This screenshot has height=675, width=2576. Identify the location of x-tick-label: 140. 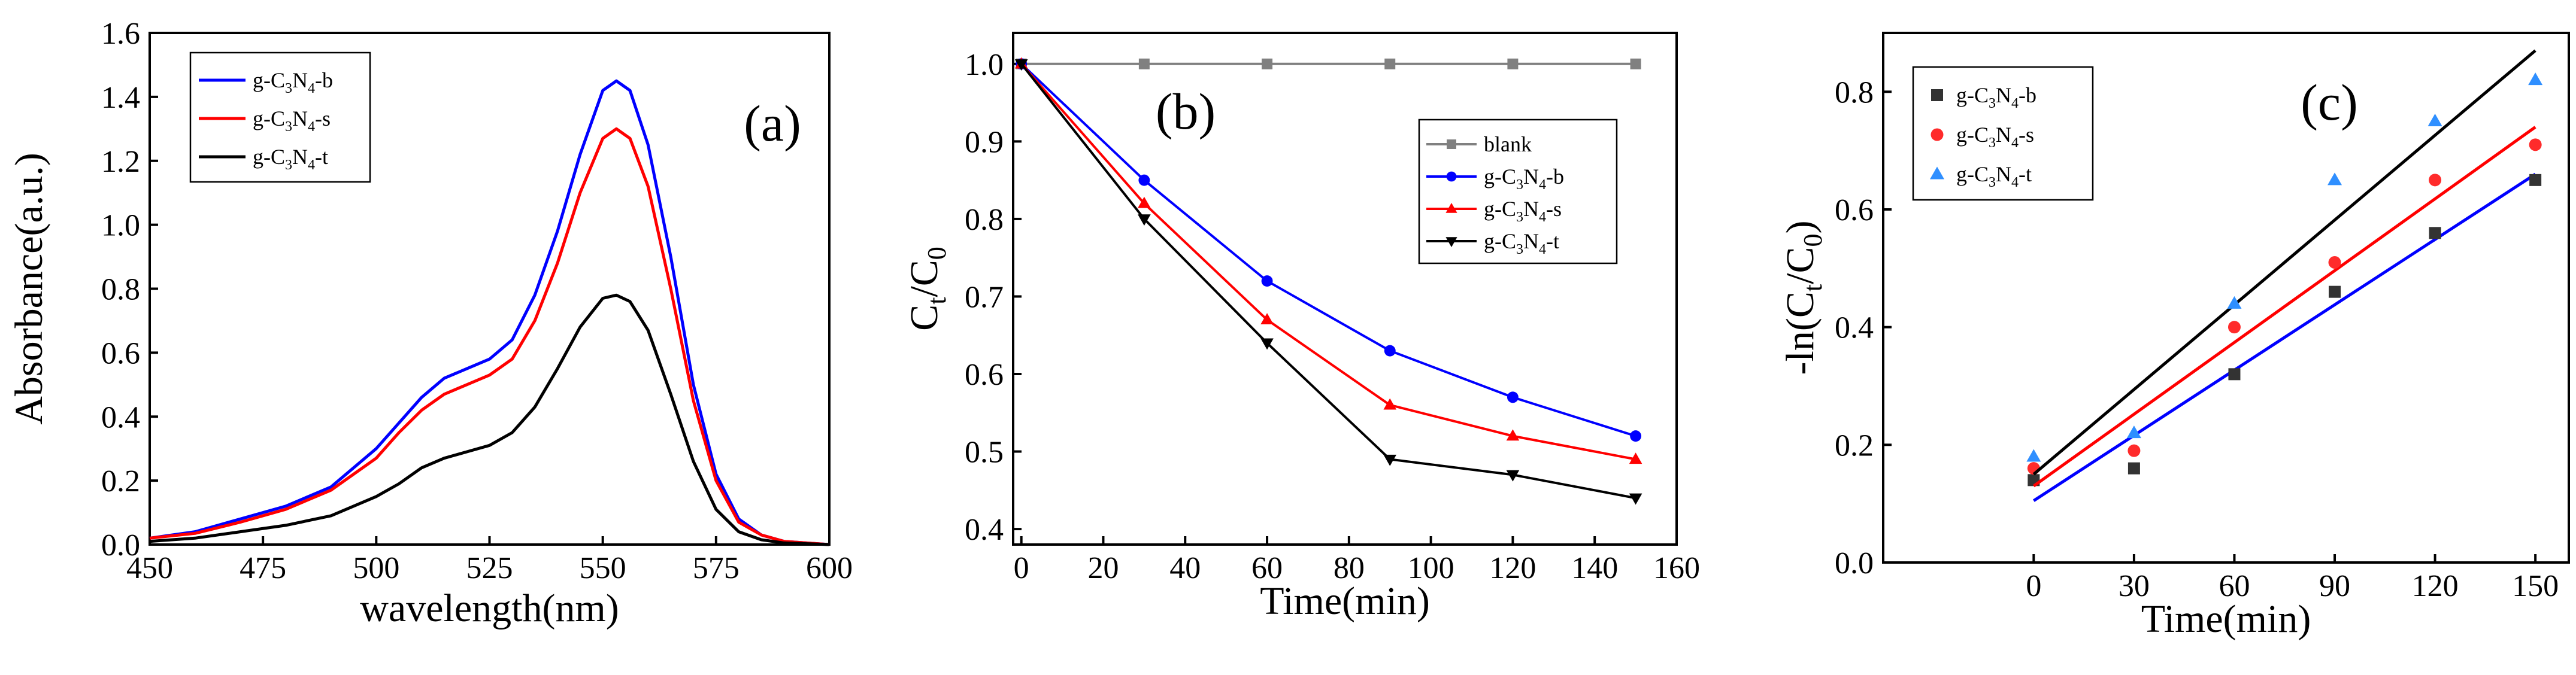
(1594, 568).